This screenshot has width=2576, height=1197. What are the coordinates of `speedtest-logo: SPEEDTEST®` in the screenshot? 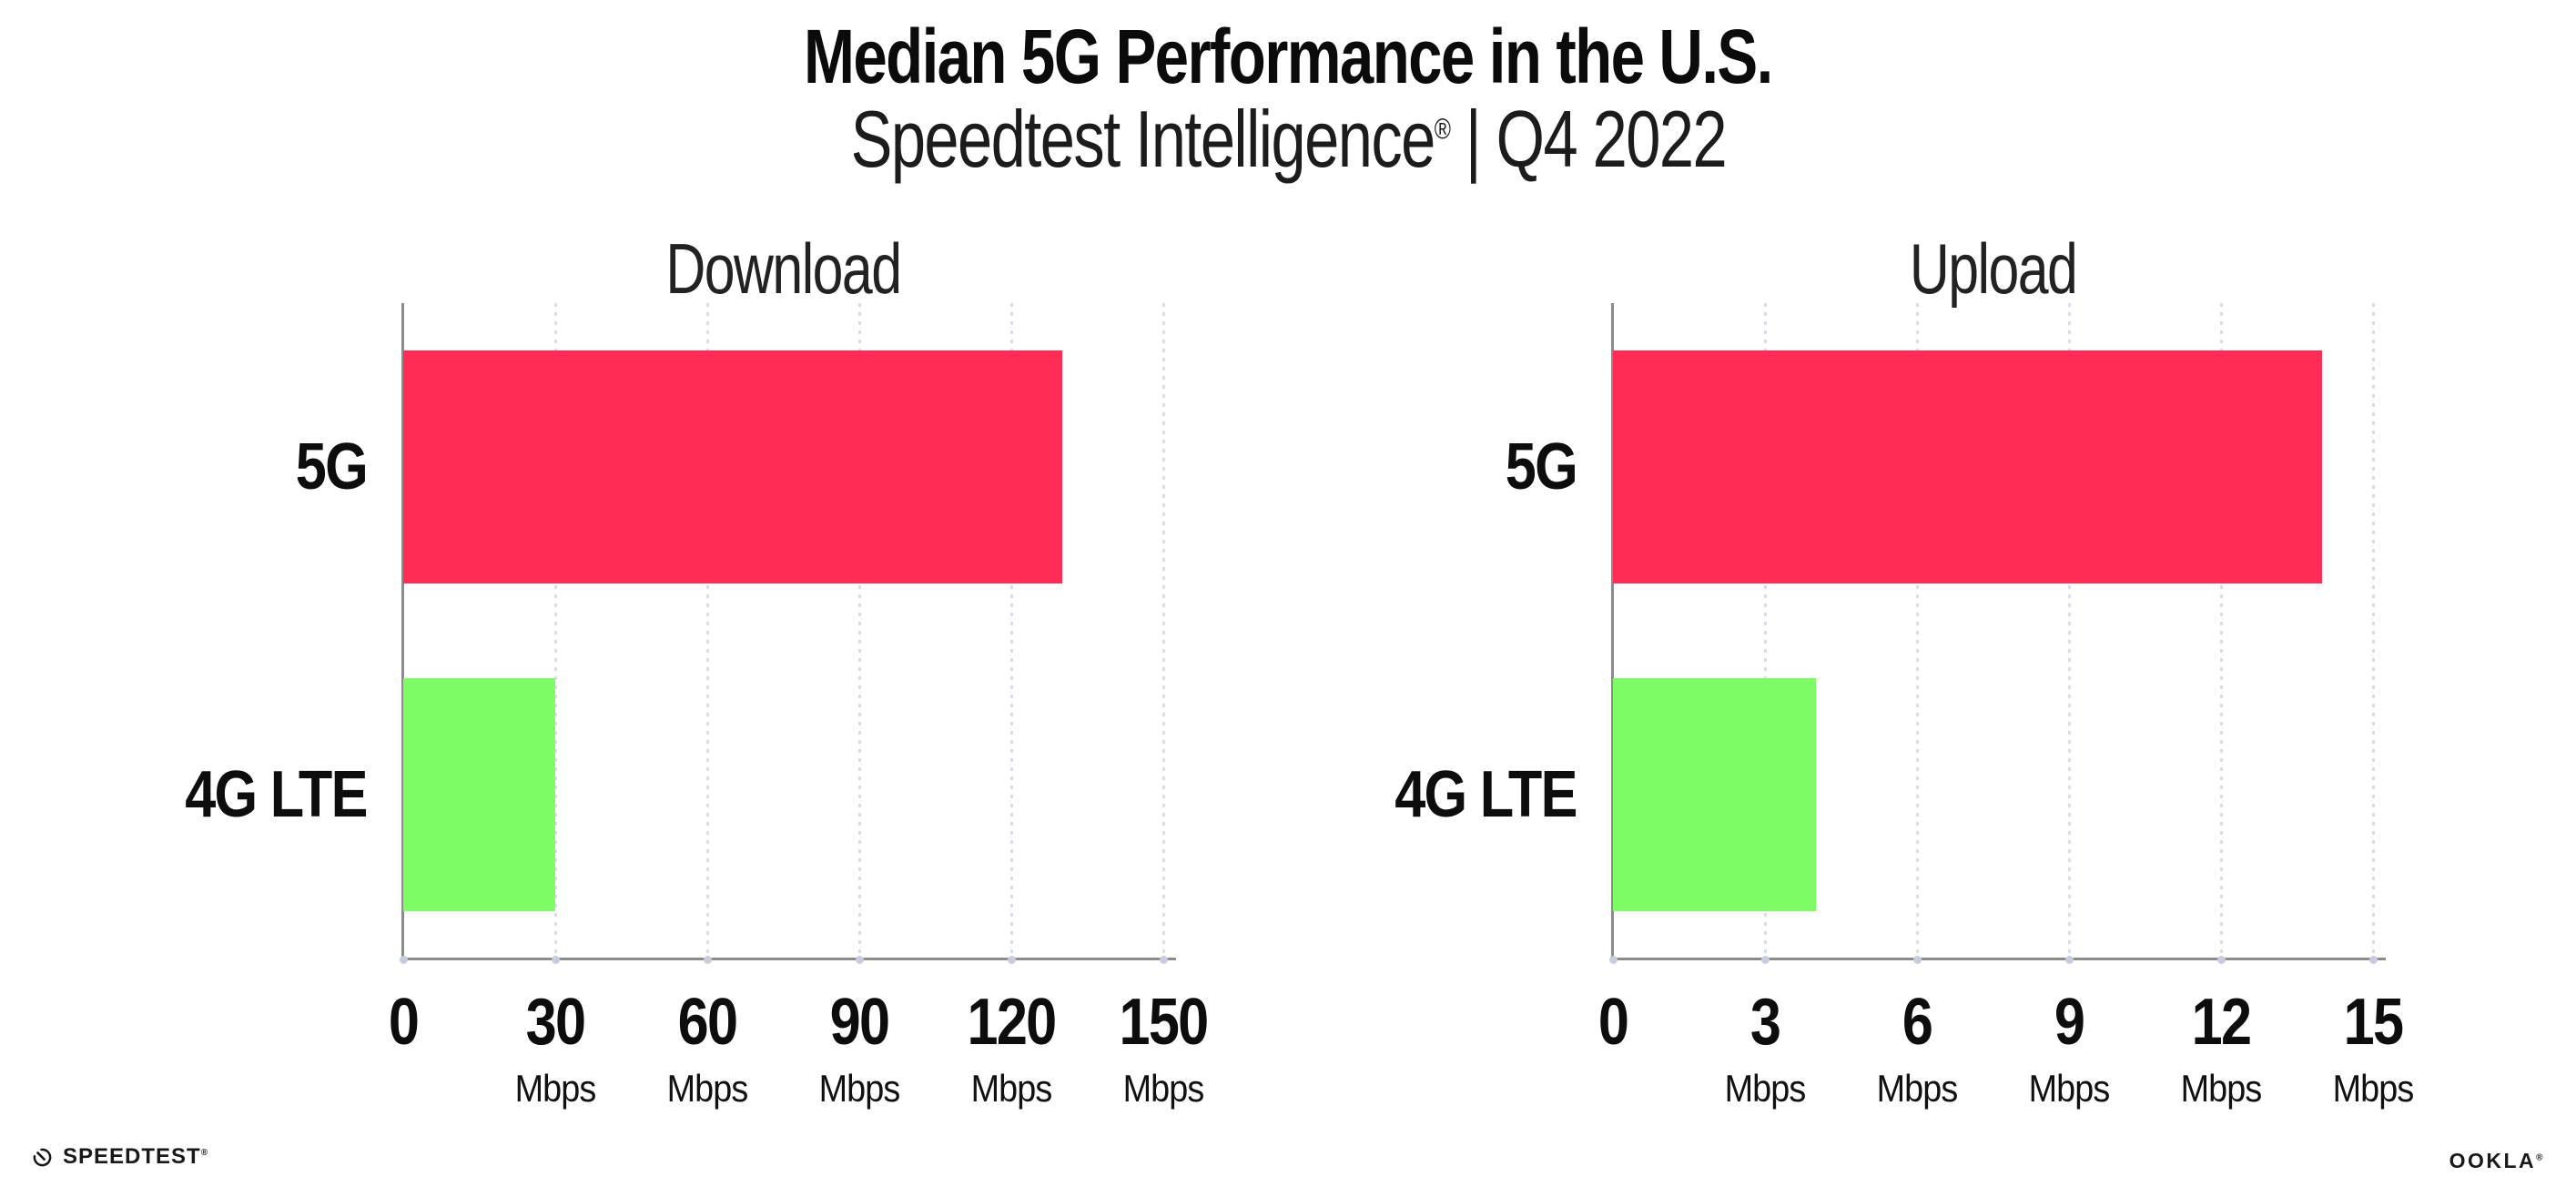 It's located at (120, 1157).